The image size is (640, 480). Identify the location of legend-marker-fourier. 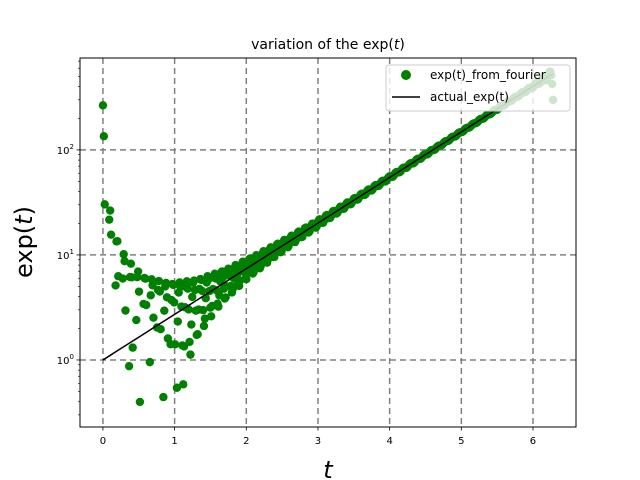
(406, 75).